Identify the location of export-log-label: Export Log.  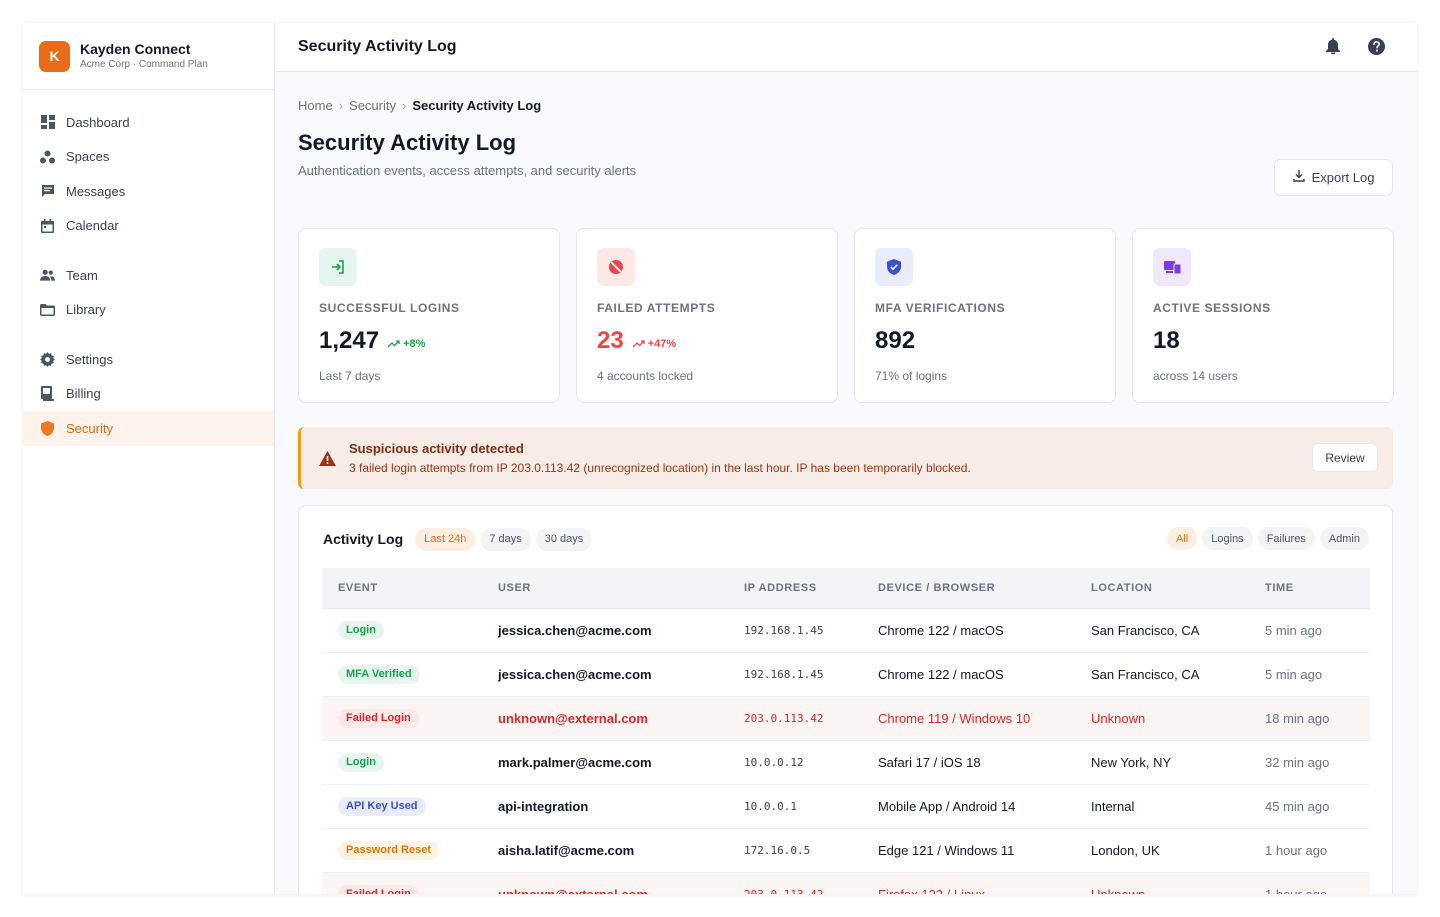
(1343, 177).